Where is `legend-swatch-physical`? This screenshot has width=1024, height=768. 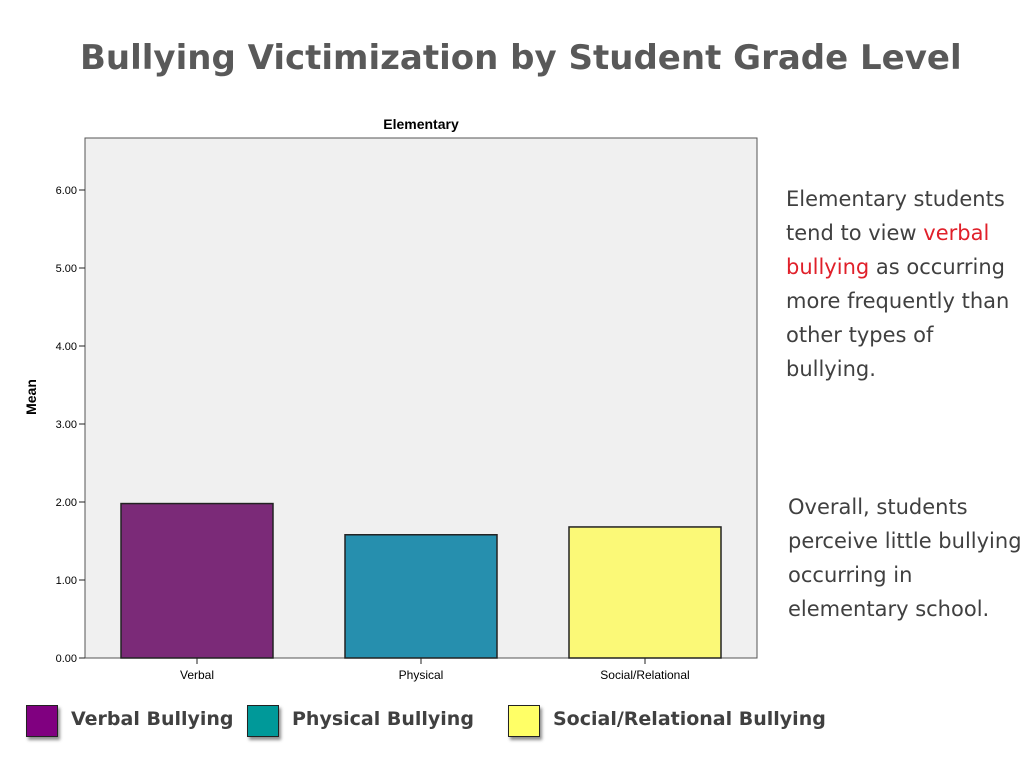 legend-swatch-physical is located at coordinates (263, 721).